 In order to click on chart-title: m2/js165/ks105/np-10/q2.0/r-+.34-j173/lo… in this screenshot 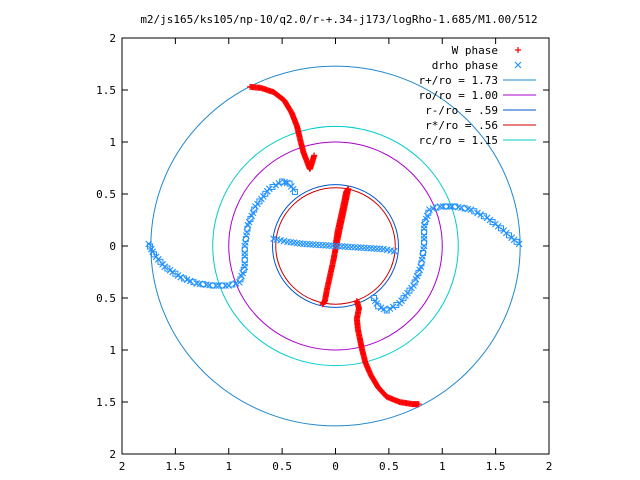, I will do `click(338, 19)`.